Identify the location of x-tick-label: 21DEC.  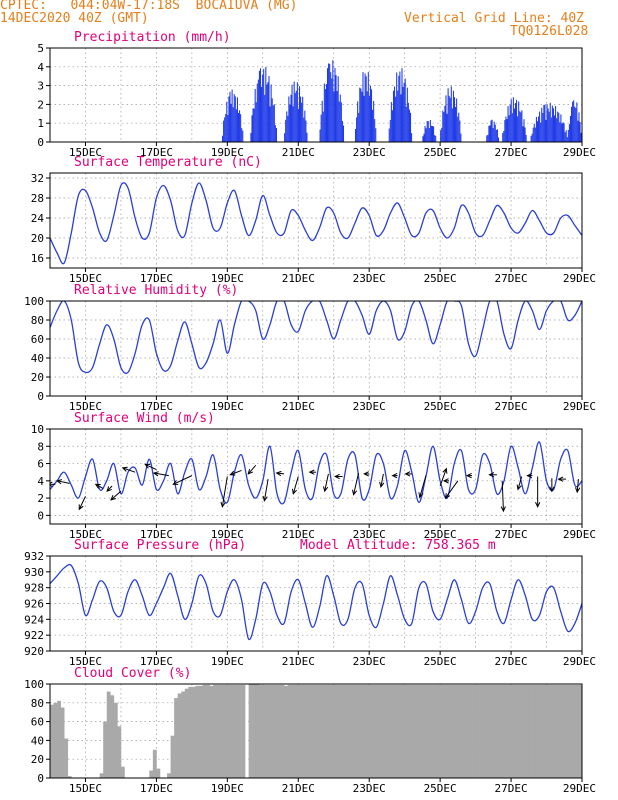
(298, 278).